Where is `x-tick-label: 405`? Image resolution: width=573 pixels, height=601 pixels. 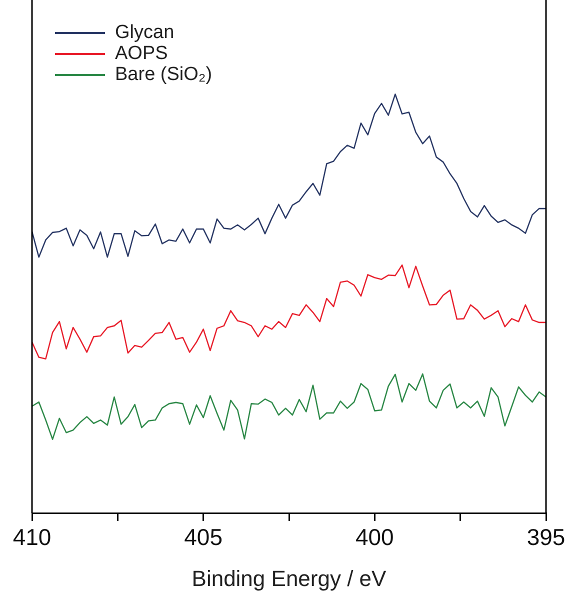 x-tick-label: 405 is located at coordinates (203, 537).